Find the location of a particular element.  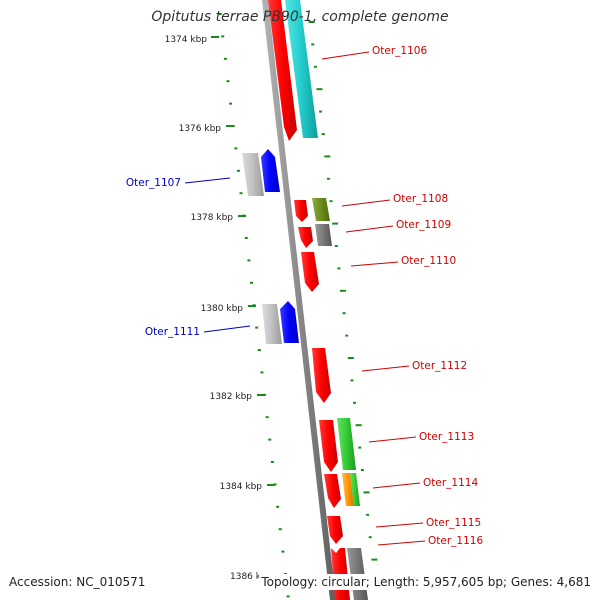

genome-backbone is located at coordinates (299, 300).